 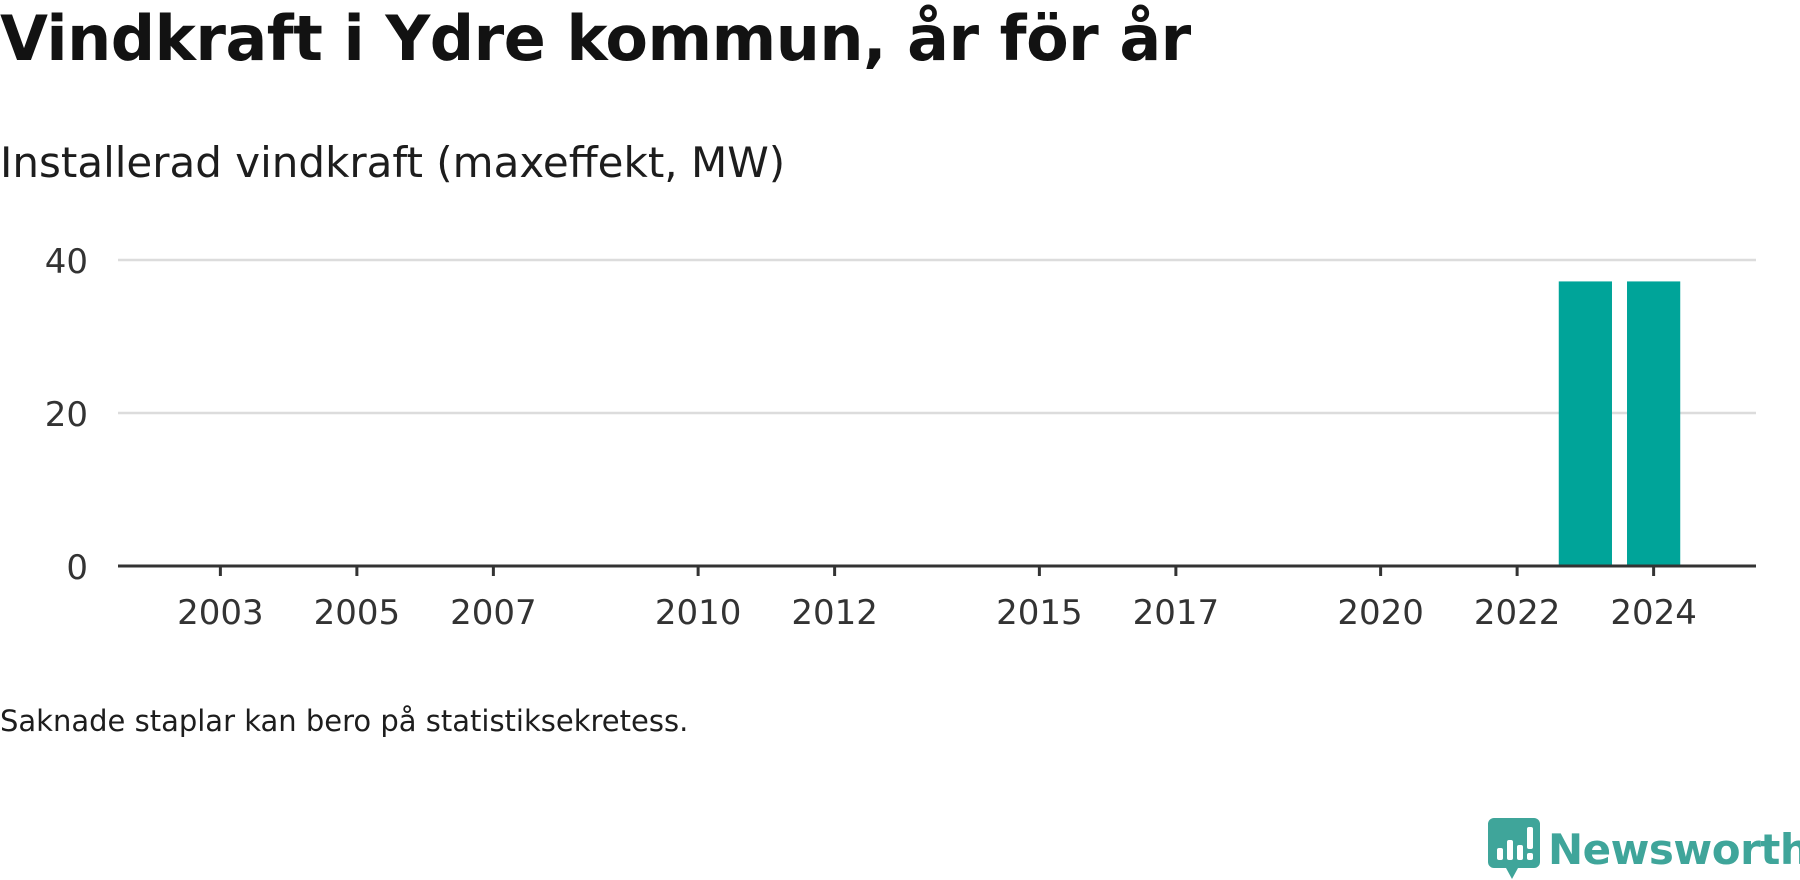 I want to click on y-tick-label: 20, so click(x=66, y=415).